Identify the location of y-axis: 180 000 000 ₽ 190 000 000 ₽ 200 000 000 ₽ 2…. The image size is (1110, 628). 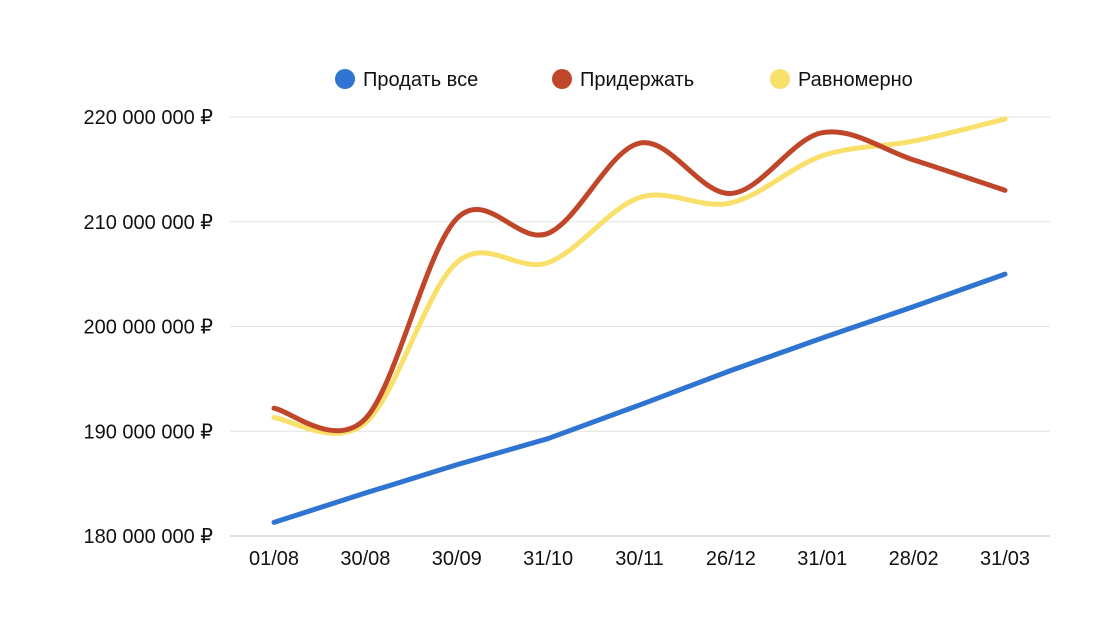
(148, 327).